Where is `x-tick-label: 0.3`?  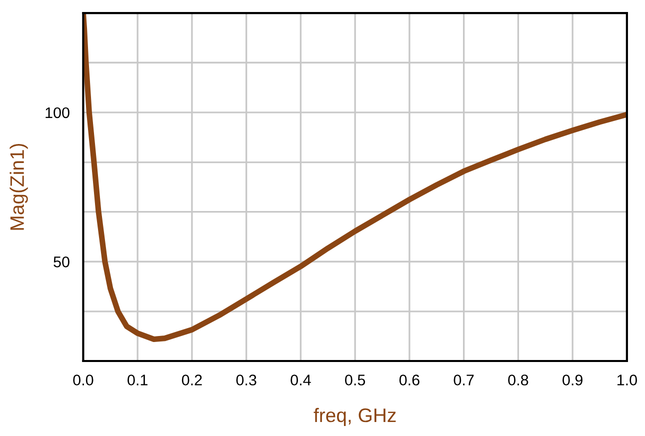 x-tick-label: 0.3 is located at coordinates (246, 380).